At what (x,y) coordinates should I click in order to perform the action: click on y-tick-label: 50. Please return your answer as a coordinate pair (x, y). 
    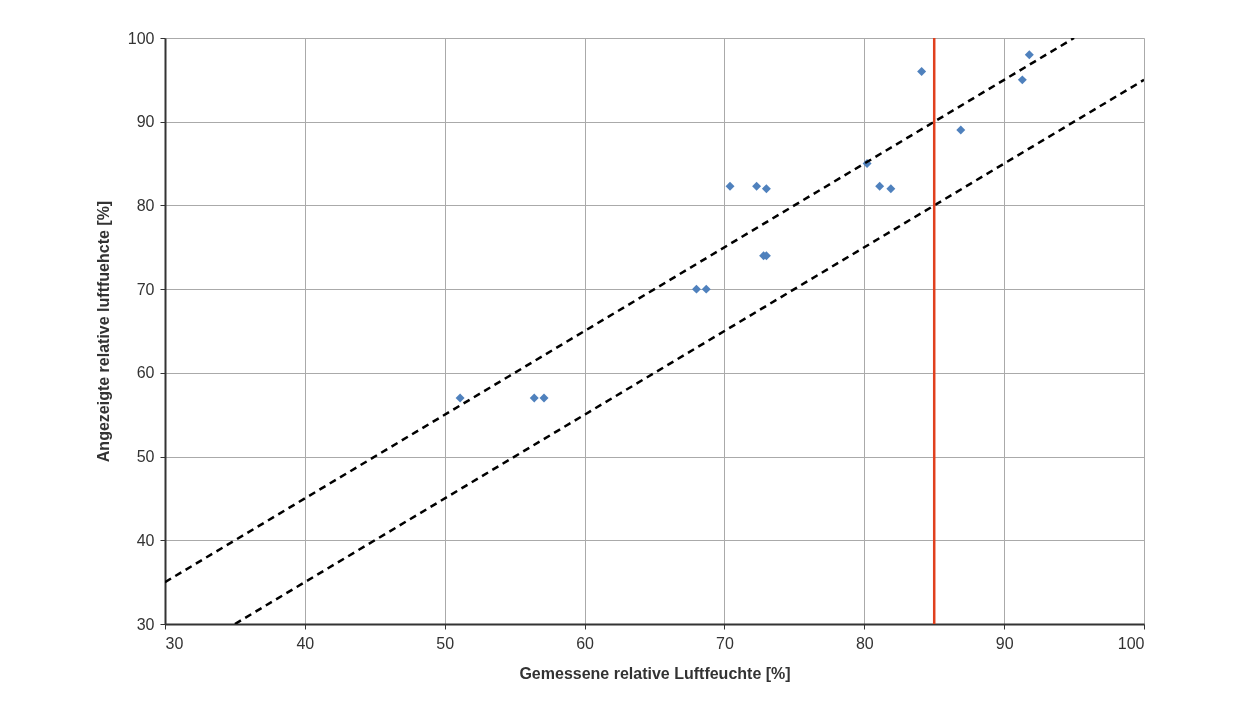
    Looking at the image, I should click on (145, 457).